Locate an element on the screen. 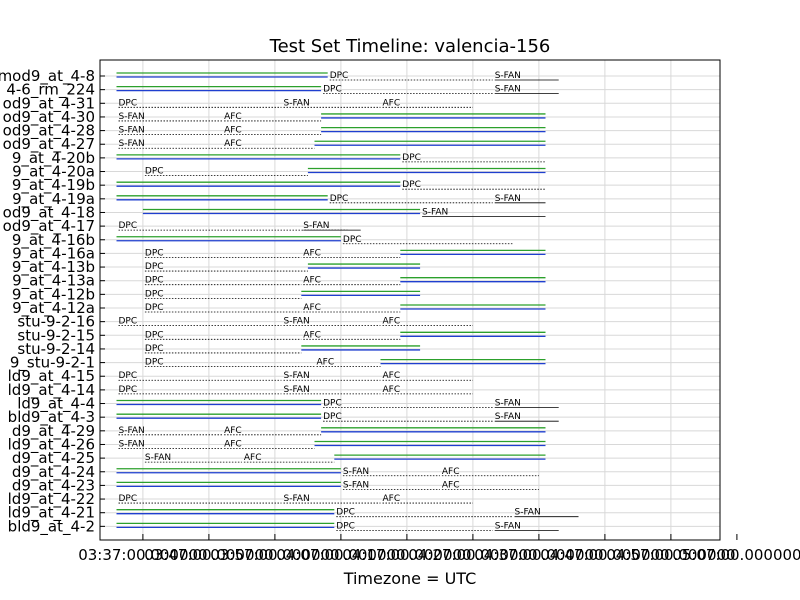 The height and width of the screenshot is (600, 800). y-tick-label: 9_at_4-13a is located at coordinates (53, 281).